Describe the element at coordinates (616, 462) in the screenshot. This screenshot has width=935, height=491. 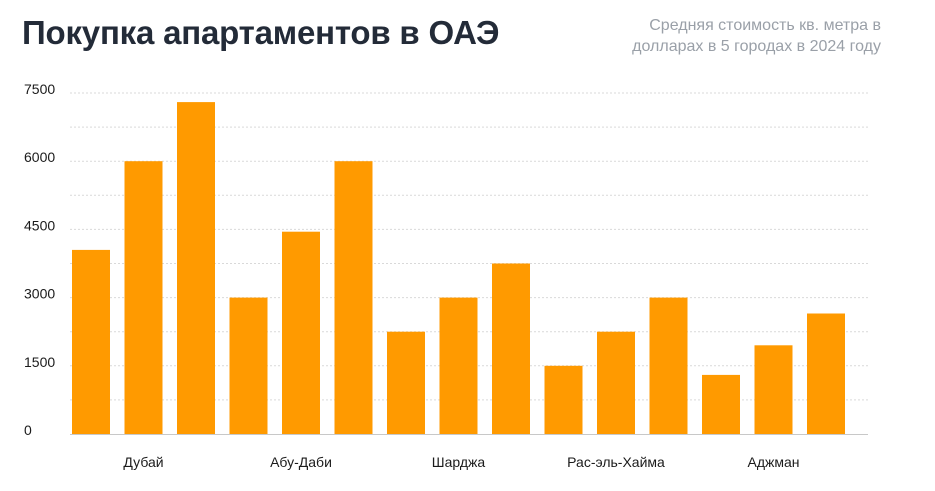
I see `x-tick-label: Рас-эль-Хайма` at that location.